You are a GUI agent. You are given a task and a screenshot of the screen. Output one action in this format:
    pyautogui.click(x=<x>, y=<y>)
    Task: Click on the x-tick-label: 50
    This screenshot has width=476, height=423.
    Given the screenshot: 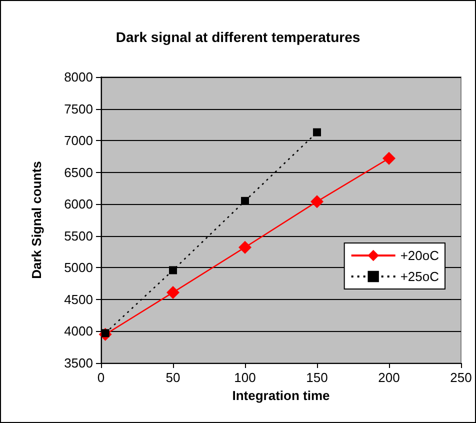 What is the action you would take?
    pyautogui.click(x=173, y=377)
    